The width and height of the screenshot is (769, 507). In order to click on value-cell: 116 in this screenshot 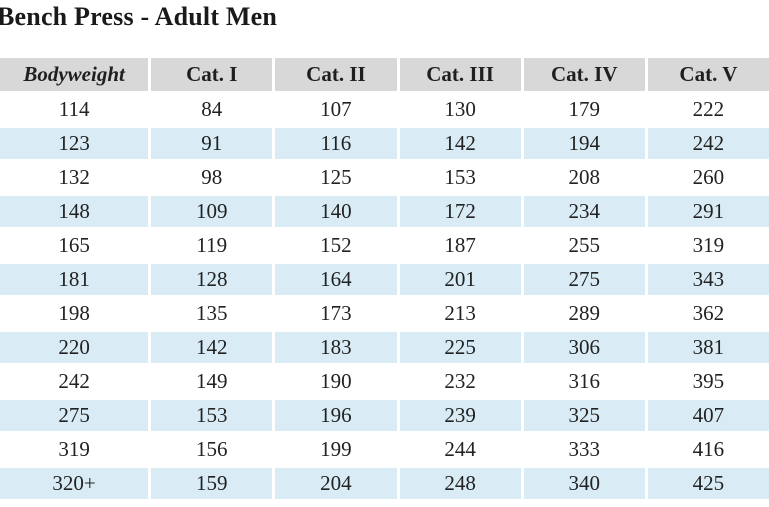, I will do `click(336, 143)`.